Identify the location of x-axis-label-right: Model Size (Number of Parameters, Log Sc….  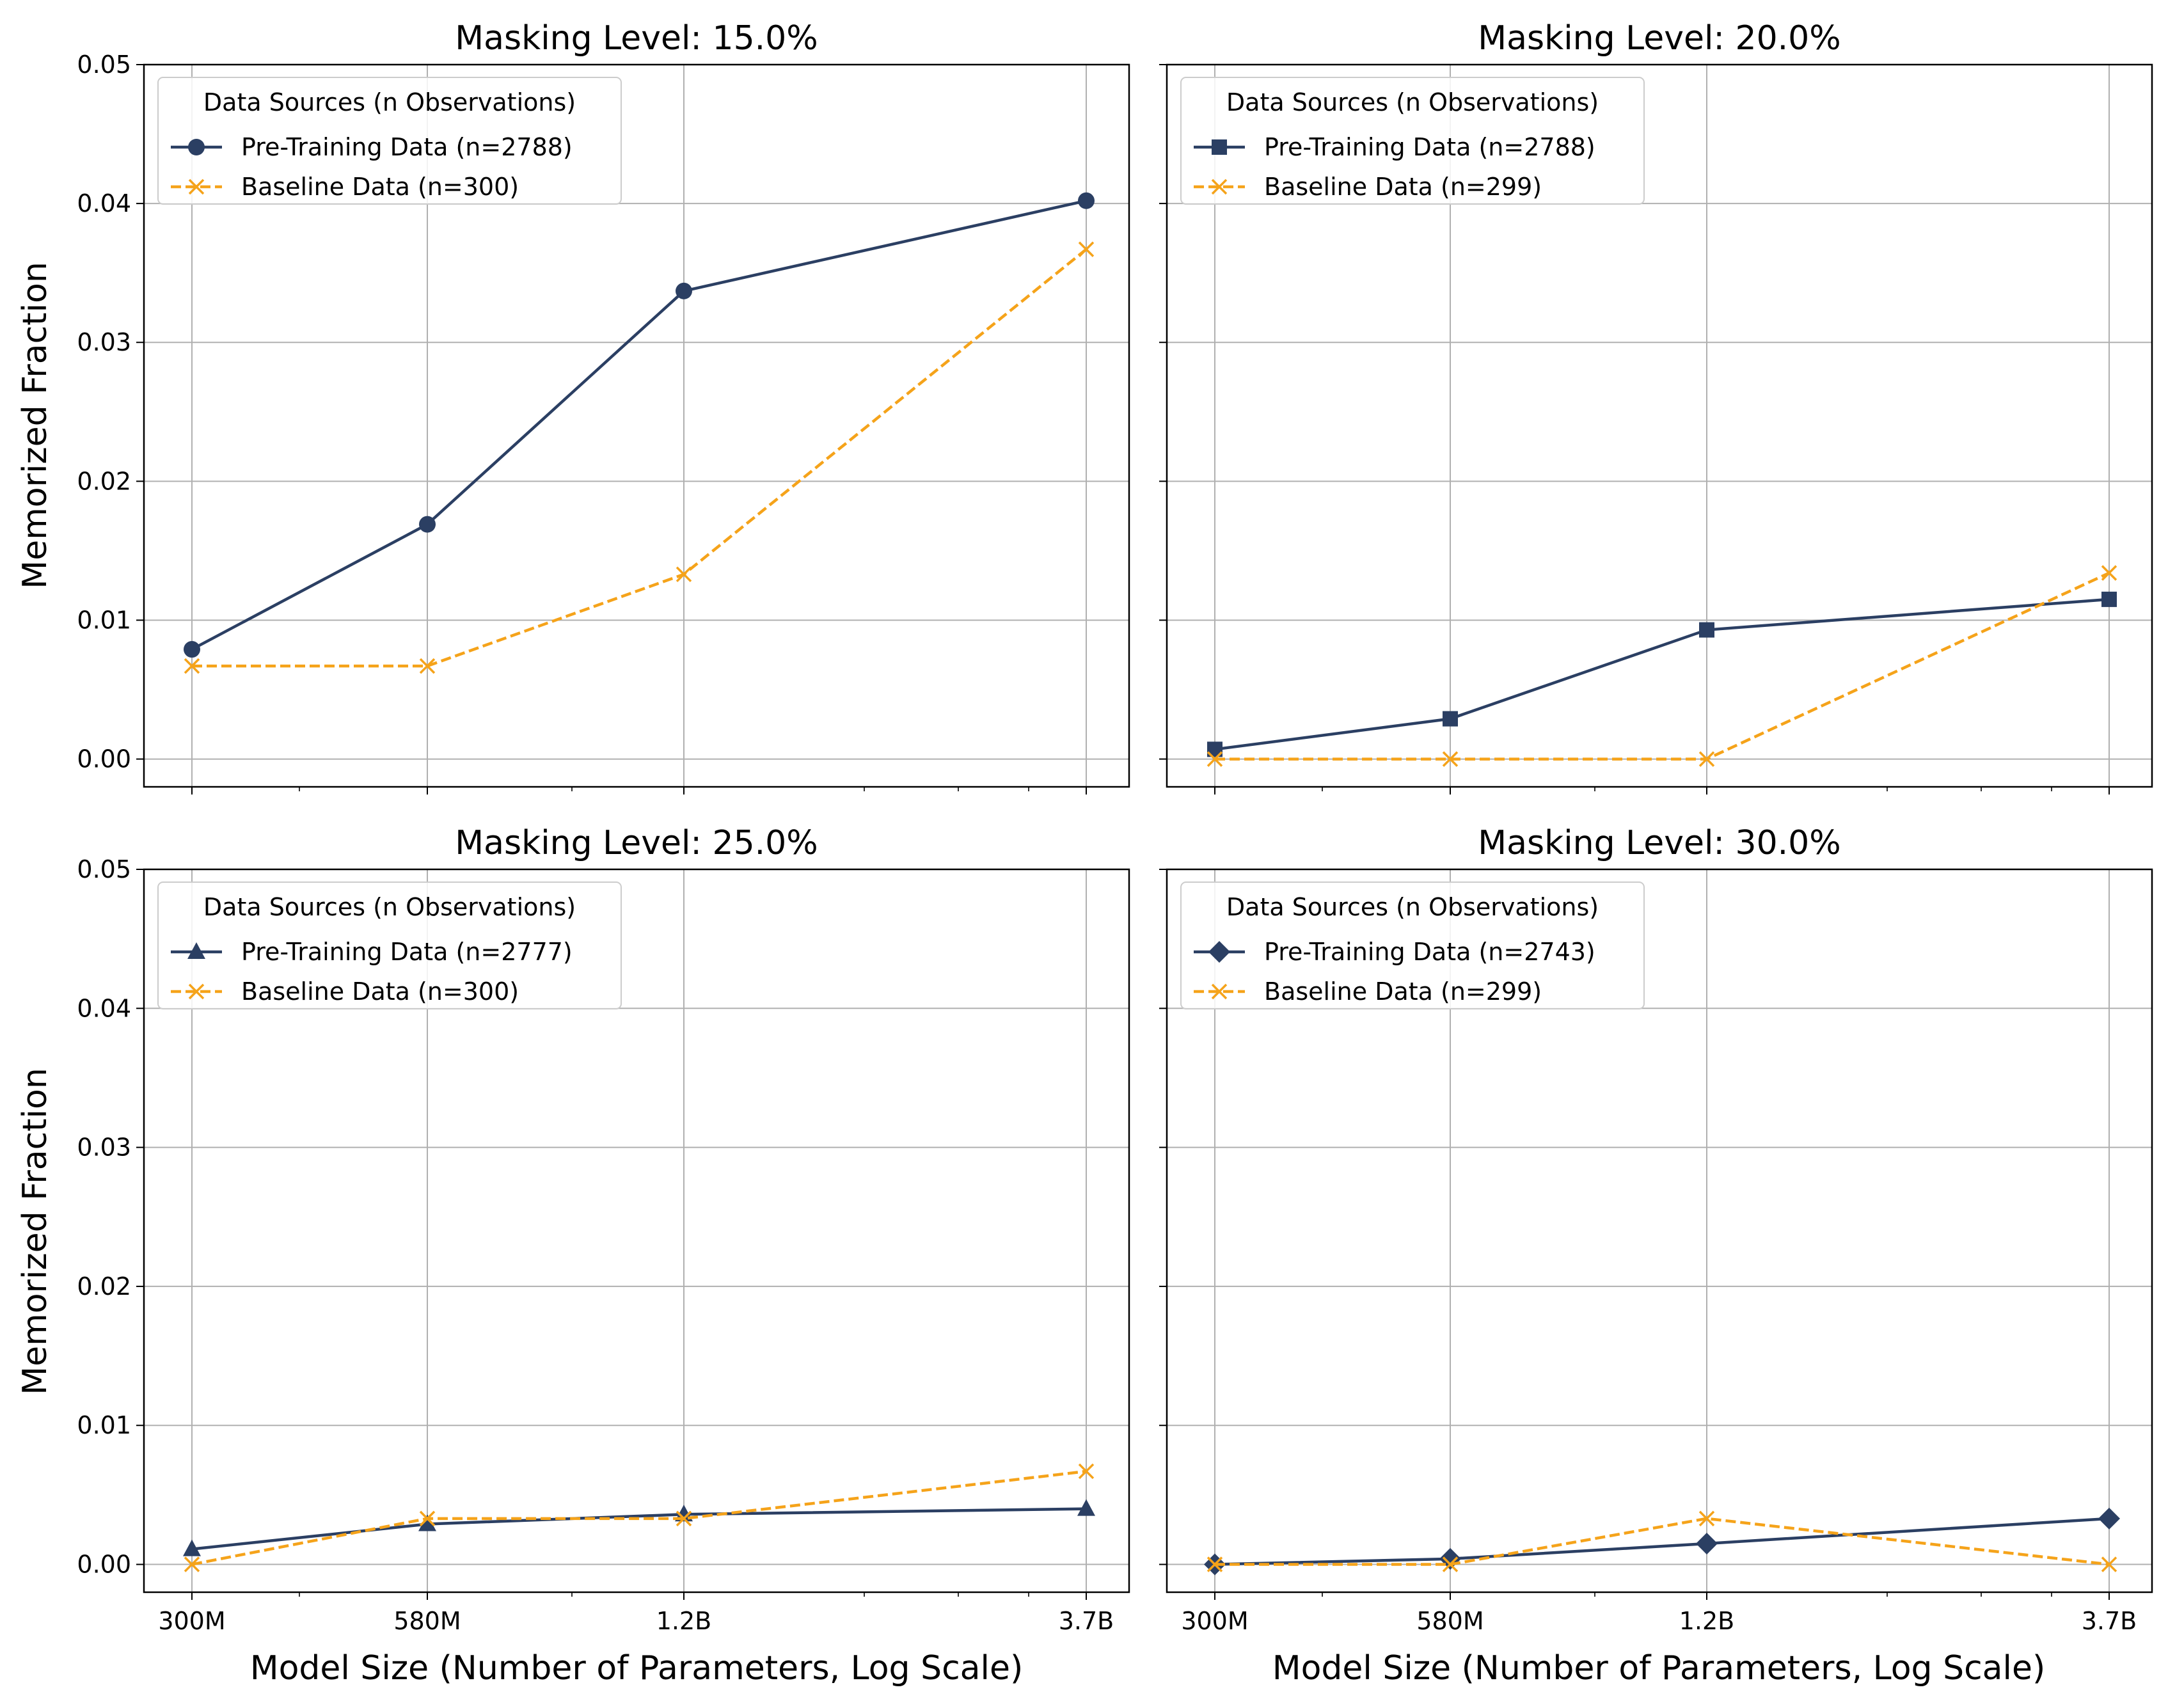
(1659, 1669).